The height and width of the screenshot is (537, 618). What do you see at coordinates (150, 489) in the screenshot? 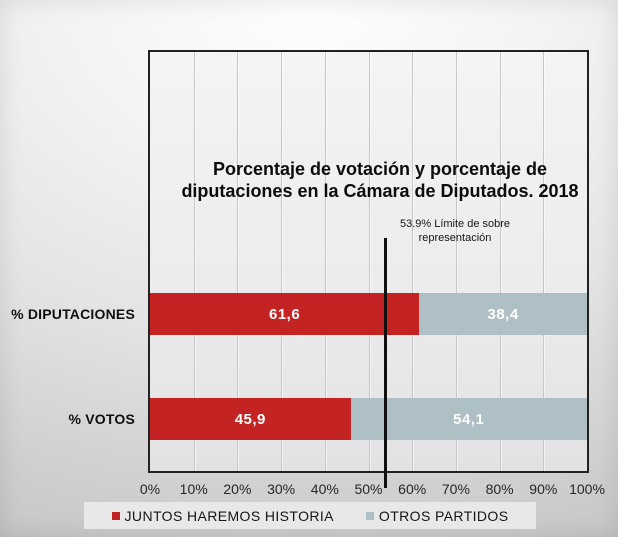
I see `x-axis-tick-label: 0%` at bounding box center [150, 489].